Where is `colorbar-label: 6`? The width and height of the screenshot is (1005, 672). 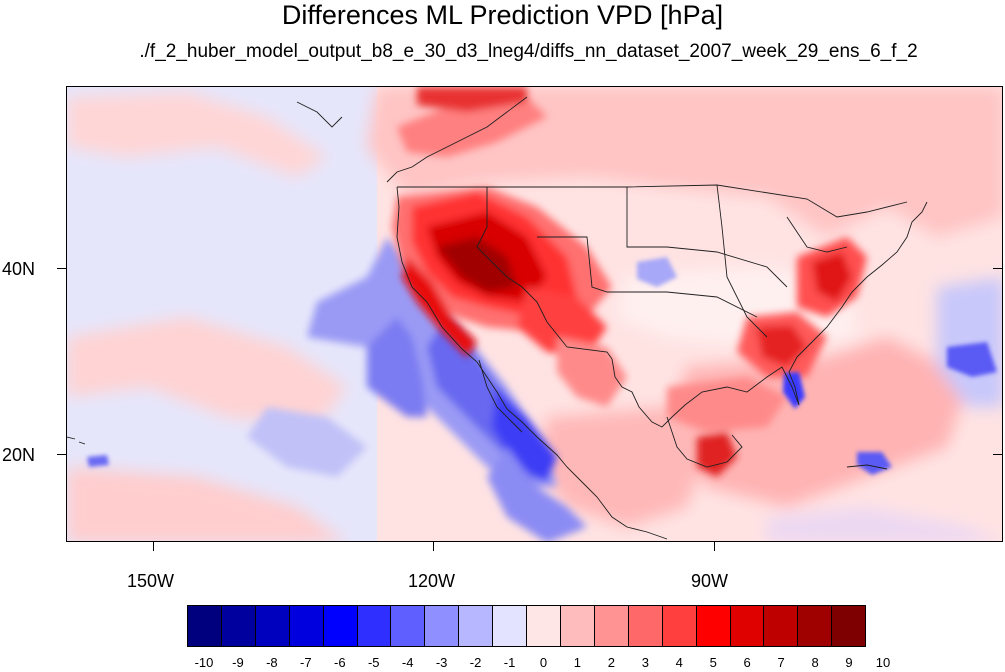 colorbar-label: 6 is located at coordinates (747, 662).